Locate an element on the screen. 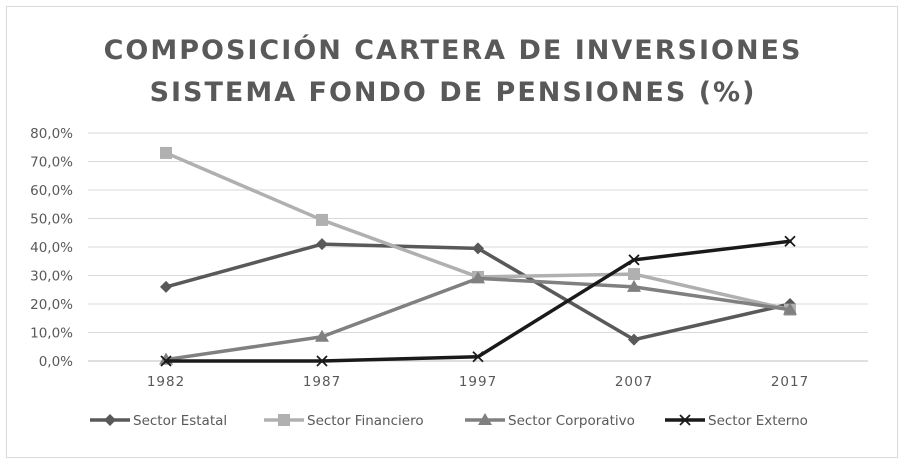 This screenshot has width=906, height=466. legend-marker-stroke is located at coordinates (685, 420).